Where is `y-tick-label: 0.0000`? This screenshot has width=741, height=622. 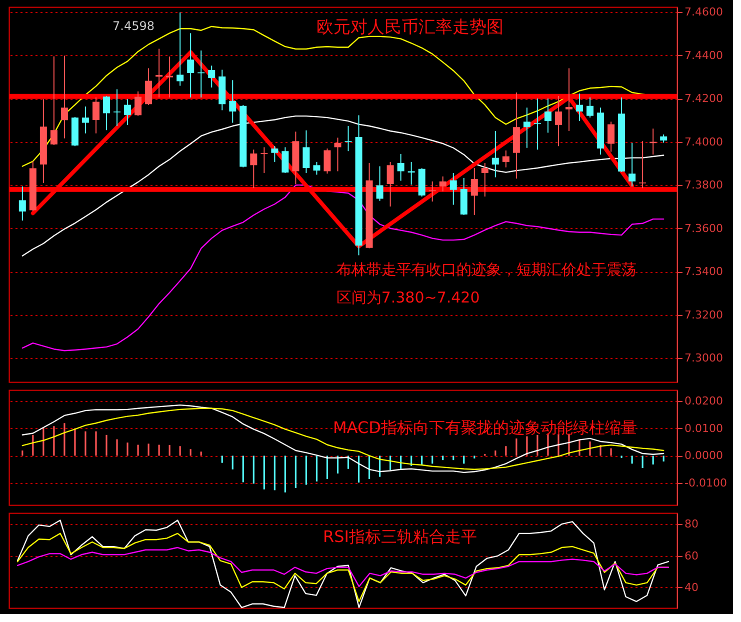
y-tick-label: 0.0000 is located at coordinates (703, 455).